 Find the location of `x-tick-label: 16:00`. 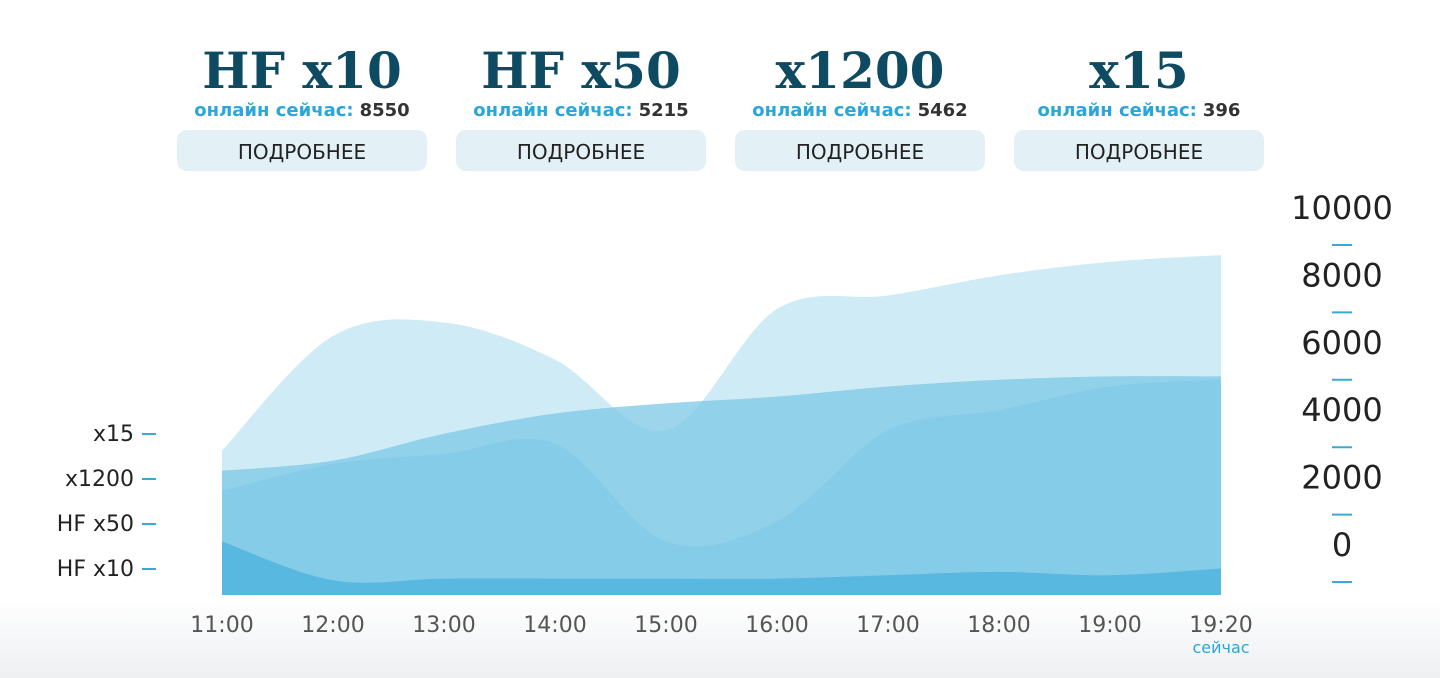

x-tick-label: 16:00 is located at coordinates (776, 625).